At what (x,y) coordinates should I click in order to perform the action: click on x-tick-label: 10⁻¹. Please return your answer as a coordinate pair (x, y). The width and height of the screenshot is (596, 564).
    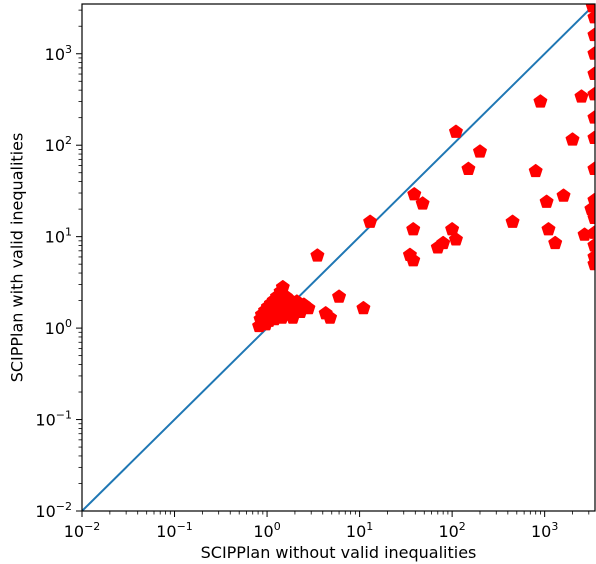
    Looking at the image, I should click on (174, 530).